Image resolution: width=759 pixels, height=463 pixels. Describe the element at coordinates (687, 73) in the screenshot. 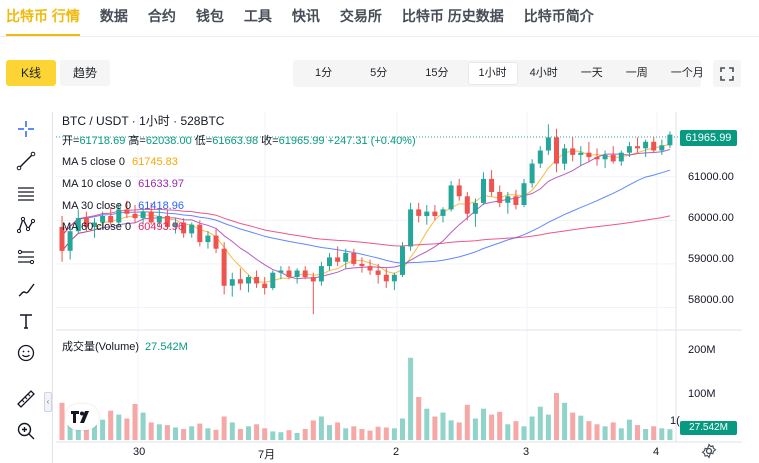

I see `interval-1mo: 一个月` at that location.